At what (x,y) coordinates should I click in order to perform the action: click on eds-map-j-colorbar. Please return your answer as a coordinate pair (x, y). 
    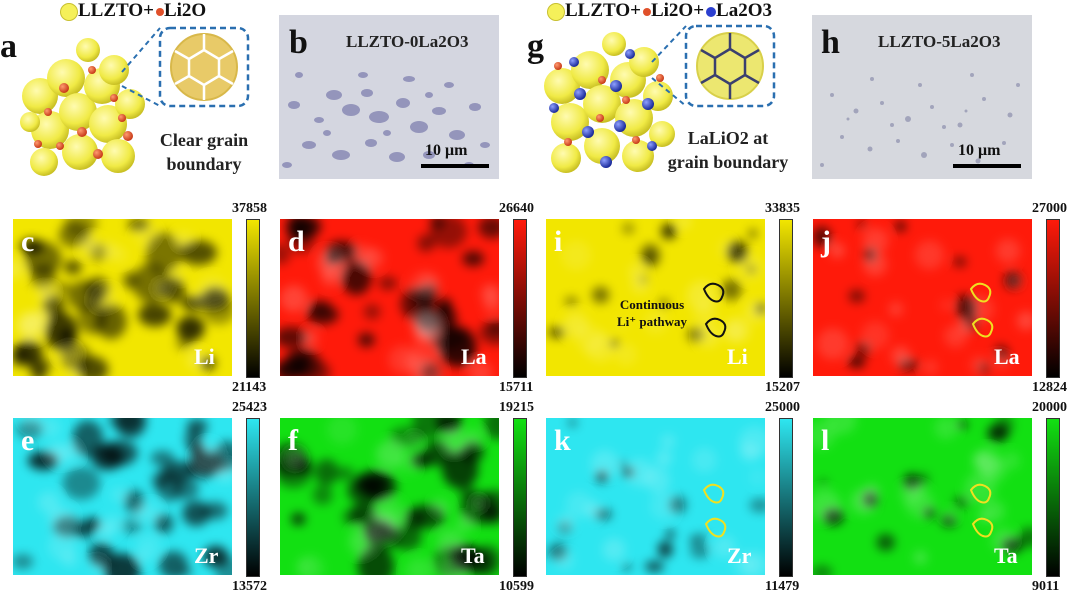
    Looking at the image, I should click on (1053, 298).